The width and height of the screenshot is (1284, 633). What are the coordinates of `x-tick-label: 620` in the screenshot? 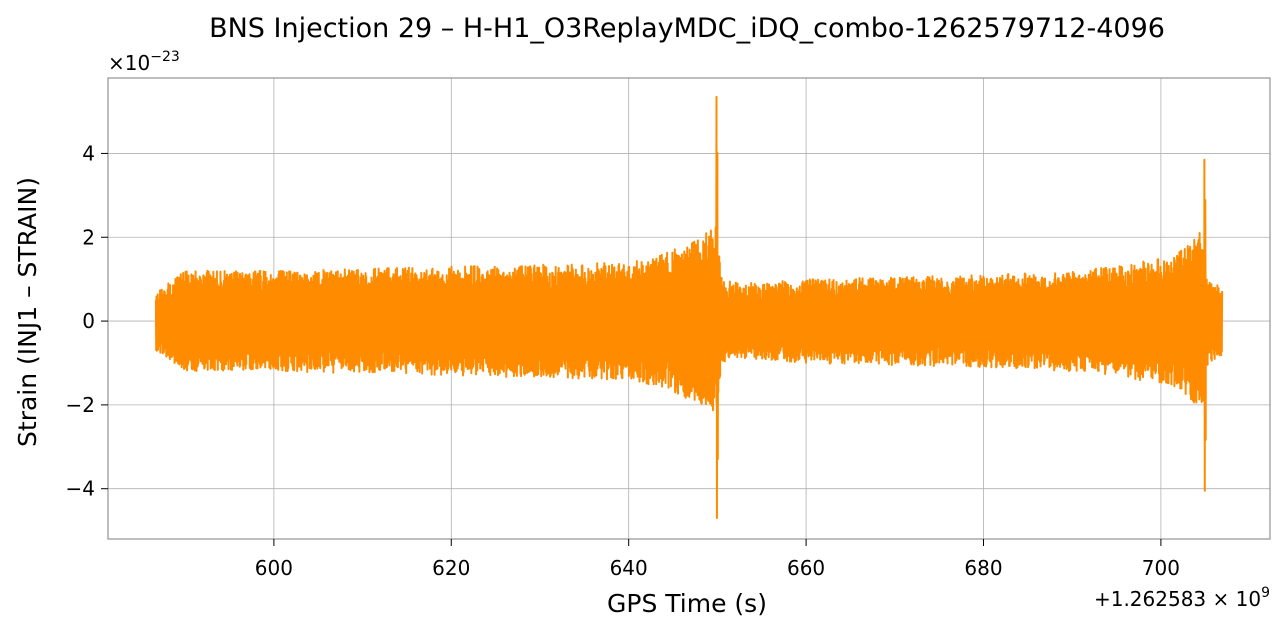 It's located at (451, 568).